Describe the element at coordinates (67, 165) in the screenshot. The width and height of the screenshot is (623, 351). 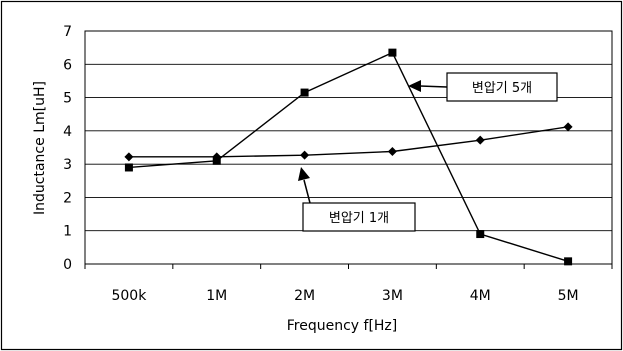
I see `y-tick-label: 3` at that location.